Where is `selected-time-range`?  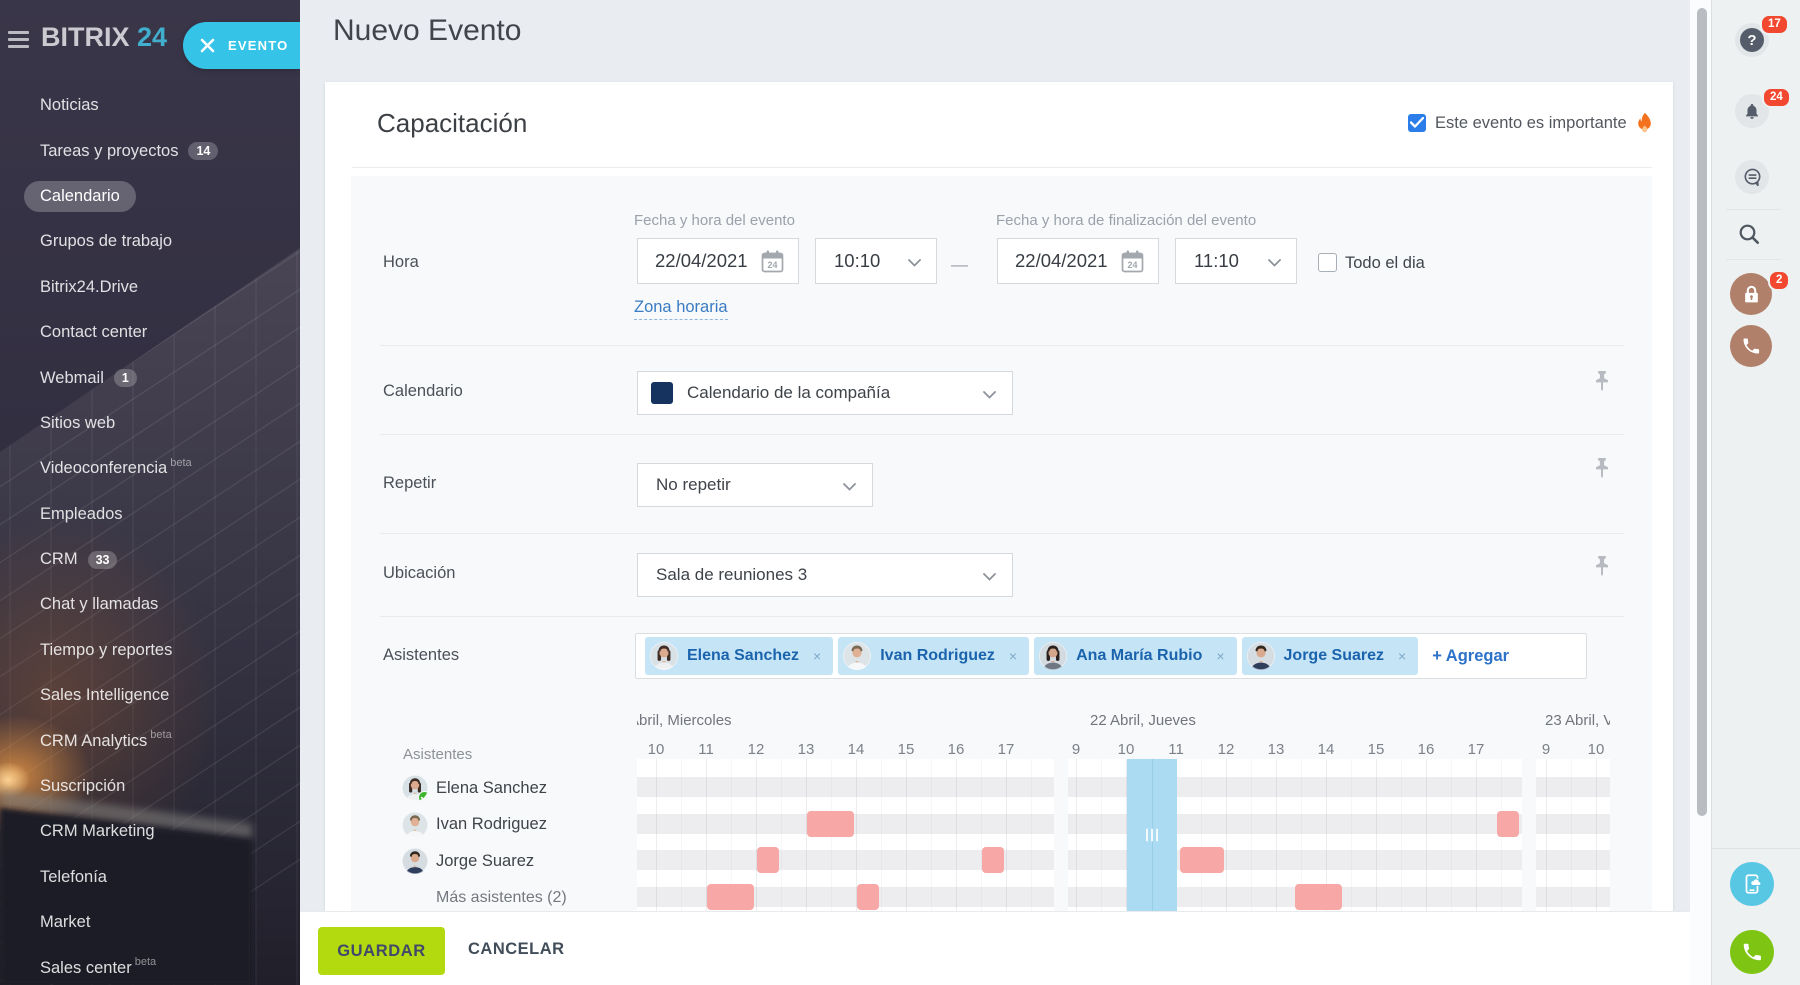
selected-time-range is located at coordinates (1152, 835).